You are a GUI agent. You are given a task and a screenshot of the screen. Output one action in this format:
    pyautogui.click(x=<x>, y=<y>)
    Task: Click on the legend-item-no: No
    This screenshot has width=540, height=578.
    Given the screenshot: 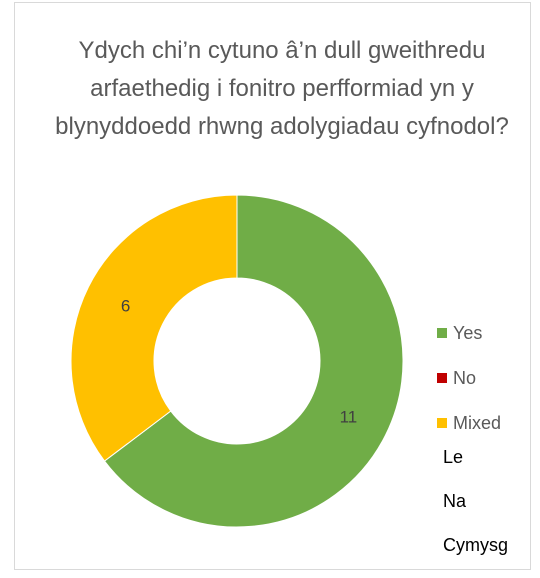 What is the action you would take?
    pyautogui.click(x=457, y=377)
    